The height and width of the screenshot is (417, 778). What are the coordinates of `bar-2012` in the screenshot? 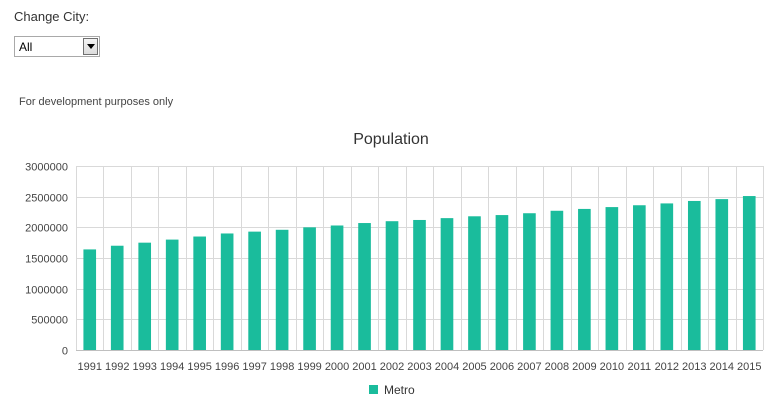 It's located at (667, 276).